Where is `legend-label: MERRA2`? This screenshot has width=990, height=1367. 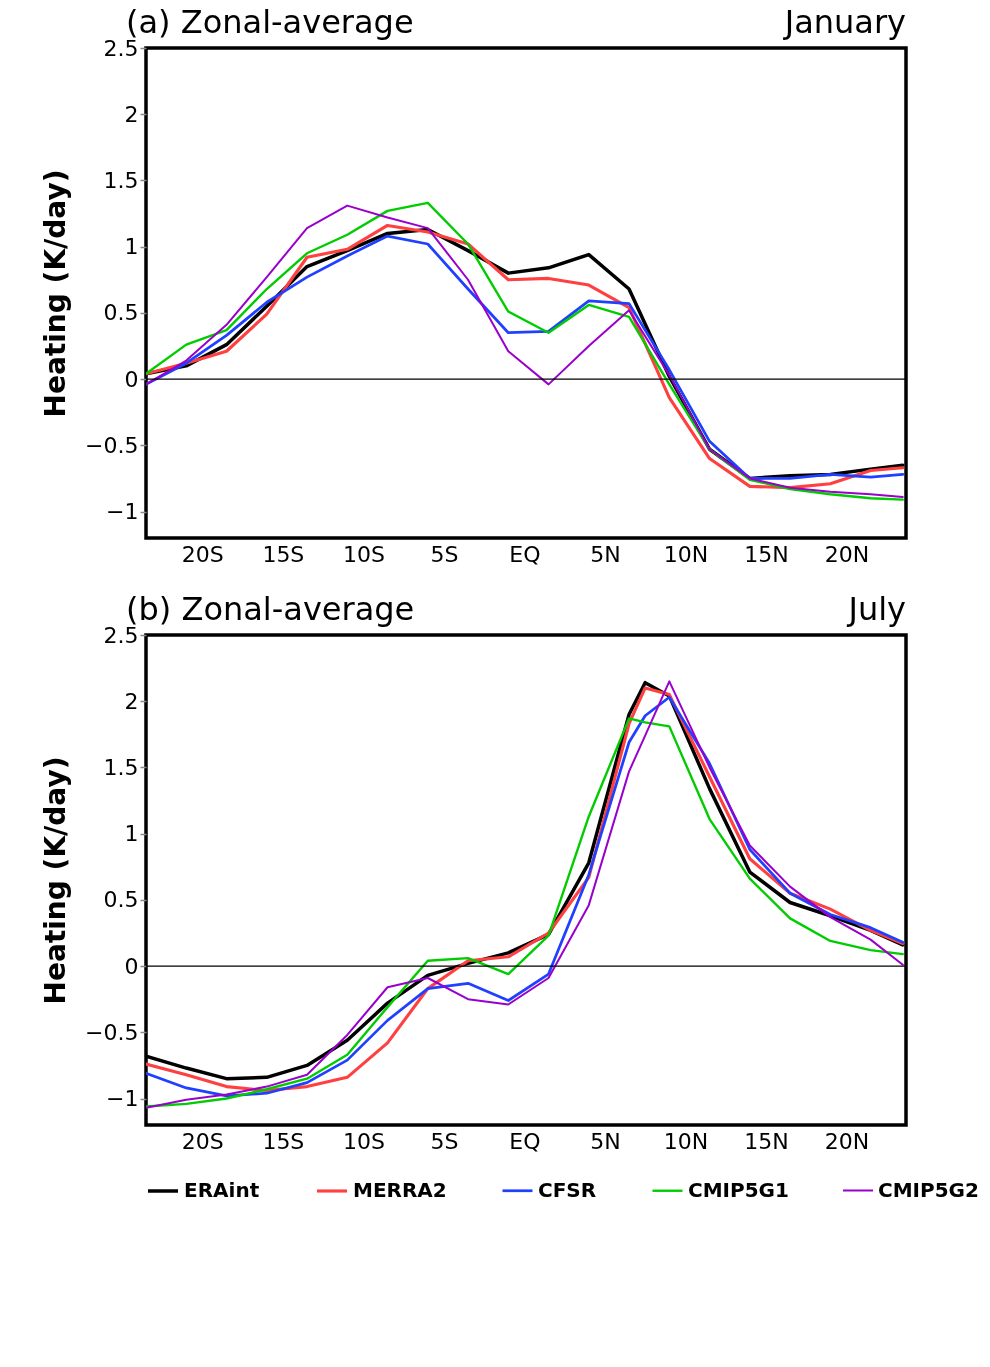
legend-label: MERRA2 is located at coordinates (400, 1190).